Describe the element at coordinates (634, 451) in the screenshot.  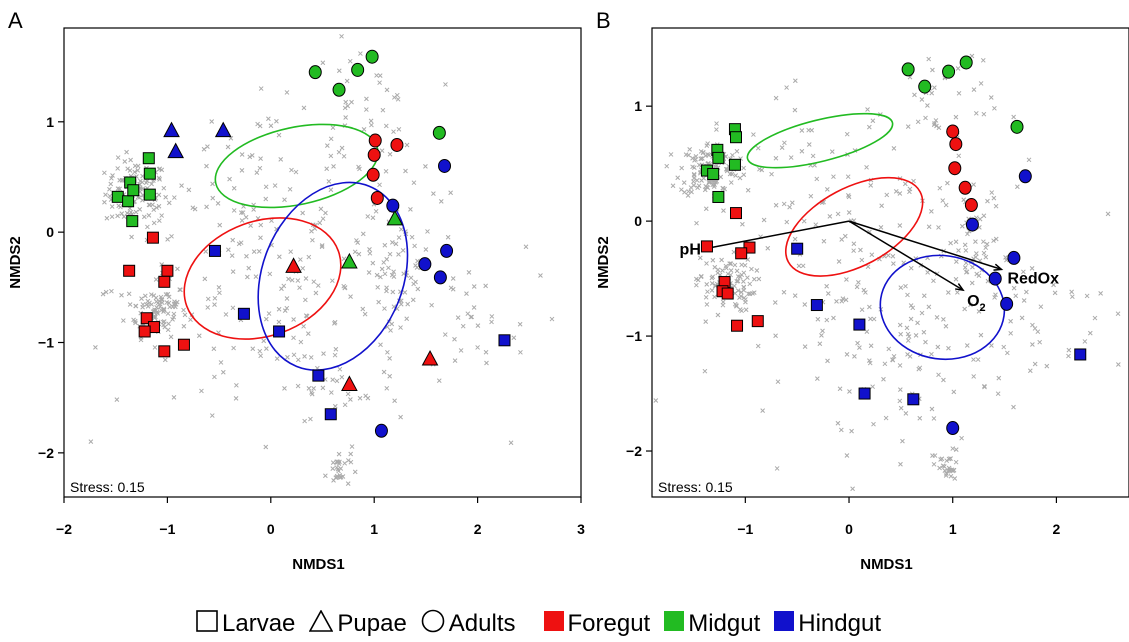
I see `y-tick-label: −2` at that location.